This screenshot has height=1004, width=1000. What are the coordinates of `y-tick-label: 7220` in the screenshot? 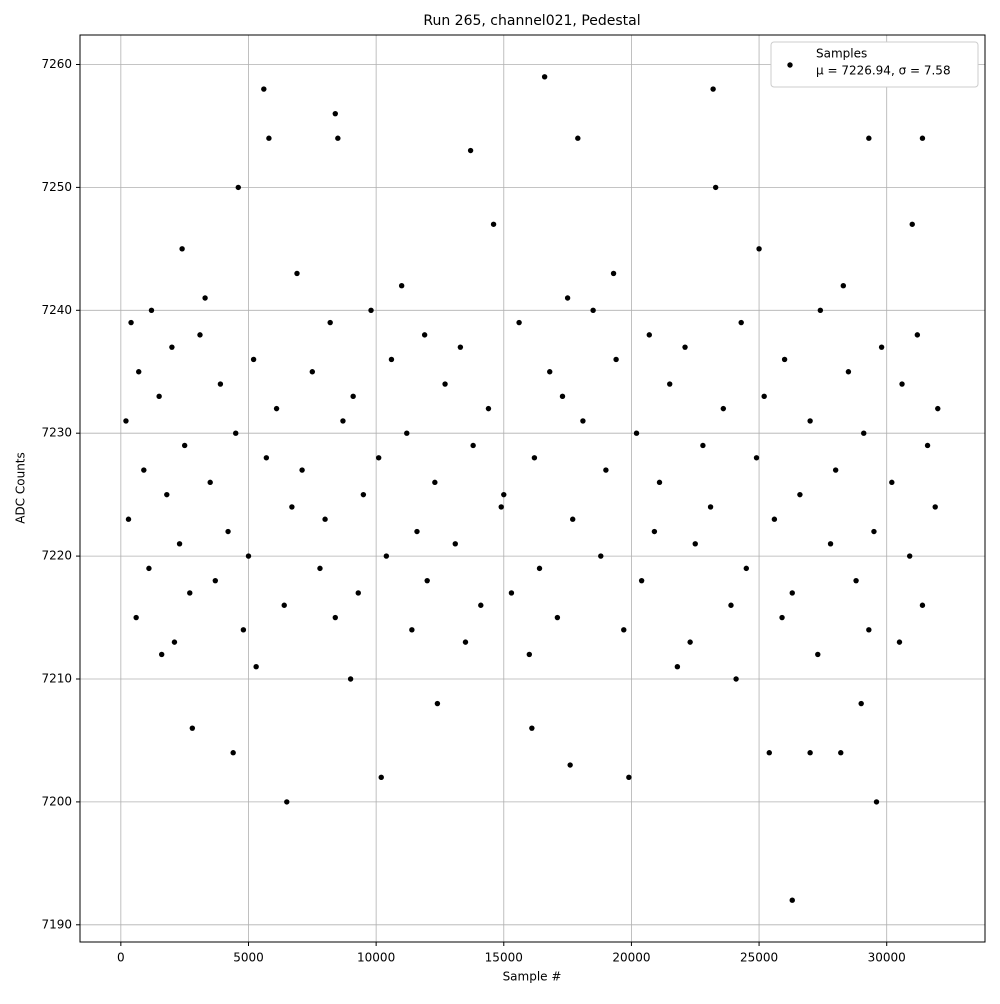 It's located at (56, 556).